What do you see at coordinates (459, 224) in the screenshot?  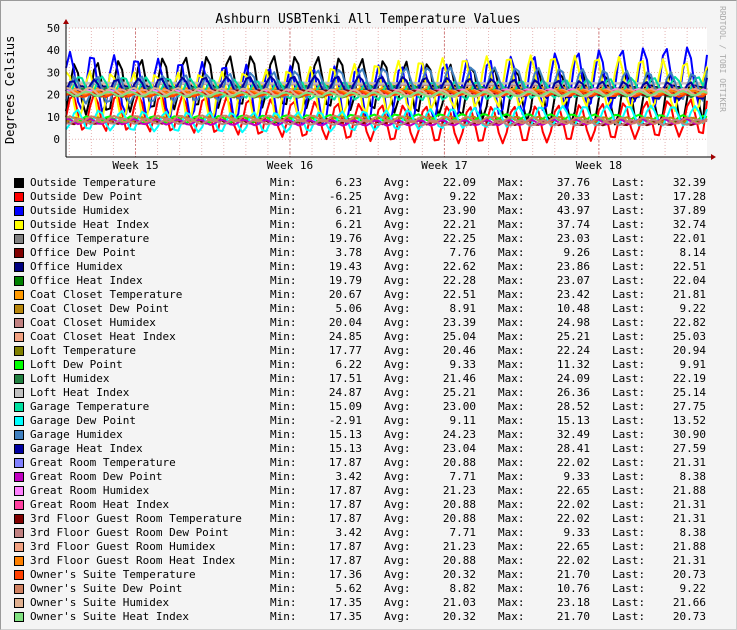 I see `legend-avg-value: 22.21` at bounding box center [459, 224].